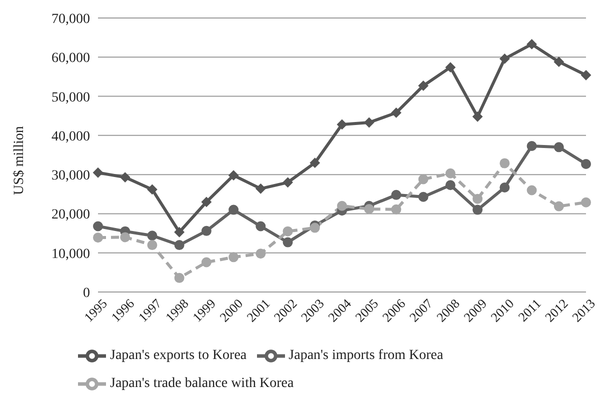 This screenshot has width=606, height=403. Describe the element at coordinates (71, 136) in the screenshot. I see `y-tick-label: 40,000` at that location.